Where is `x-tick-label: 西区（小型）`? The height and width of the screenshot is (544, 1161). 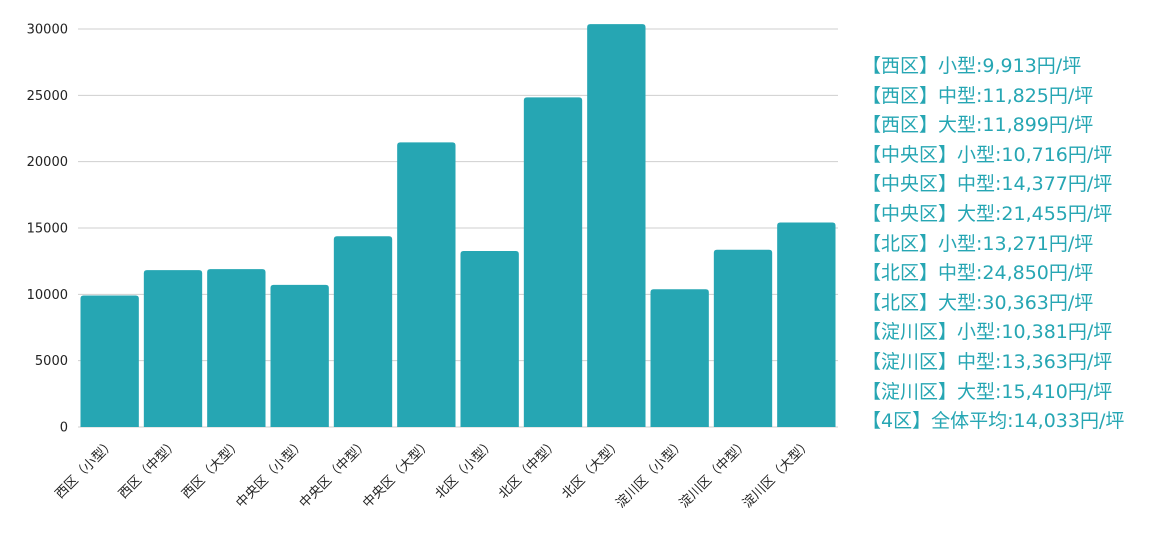 x-tick-label: 西区（小型） is located at coordinates (86, 469).